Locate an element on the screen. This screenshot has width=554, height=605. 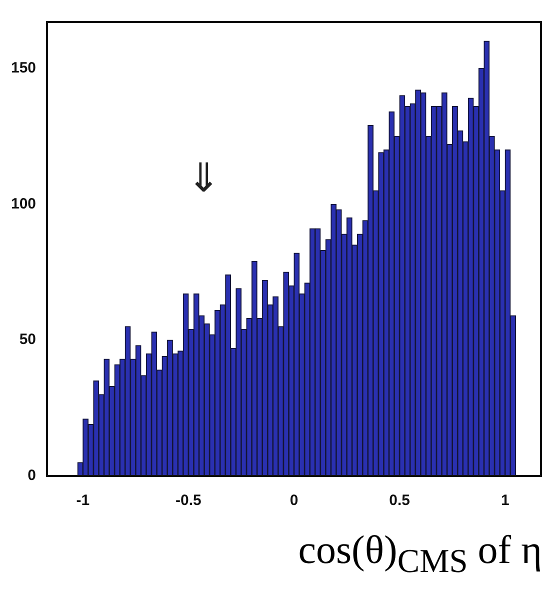
x-tick-label: 1 is located at coordinates (505, 501).